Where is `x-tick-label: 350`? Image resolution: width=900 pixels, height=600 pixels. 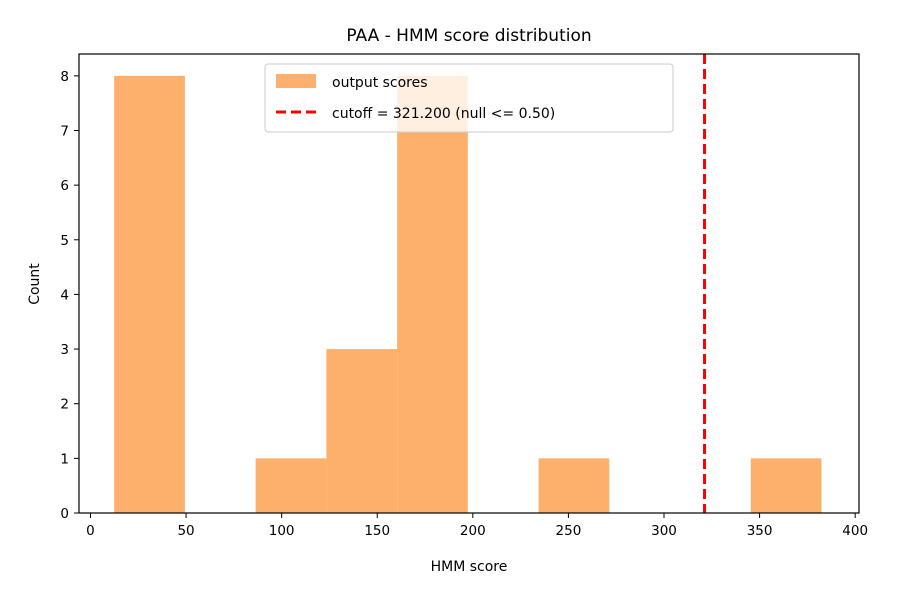 x-tick-label: 350 is located at coordinates (760, 531).